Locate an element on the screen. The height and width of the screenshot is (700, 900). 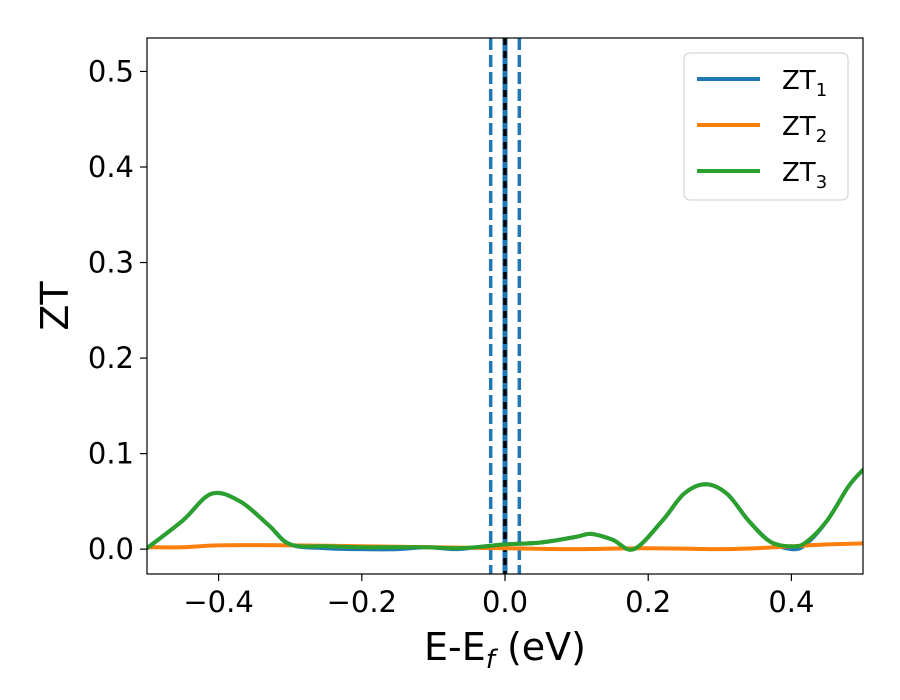
legend: ZT1 ZT2 ZT3 is located at coordinates (766, 126).